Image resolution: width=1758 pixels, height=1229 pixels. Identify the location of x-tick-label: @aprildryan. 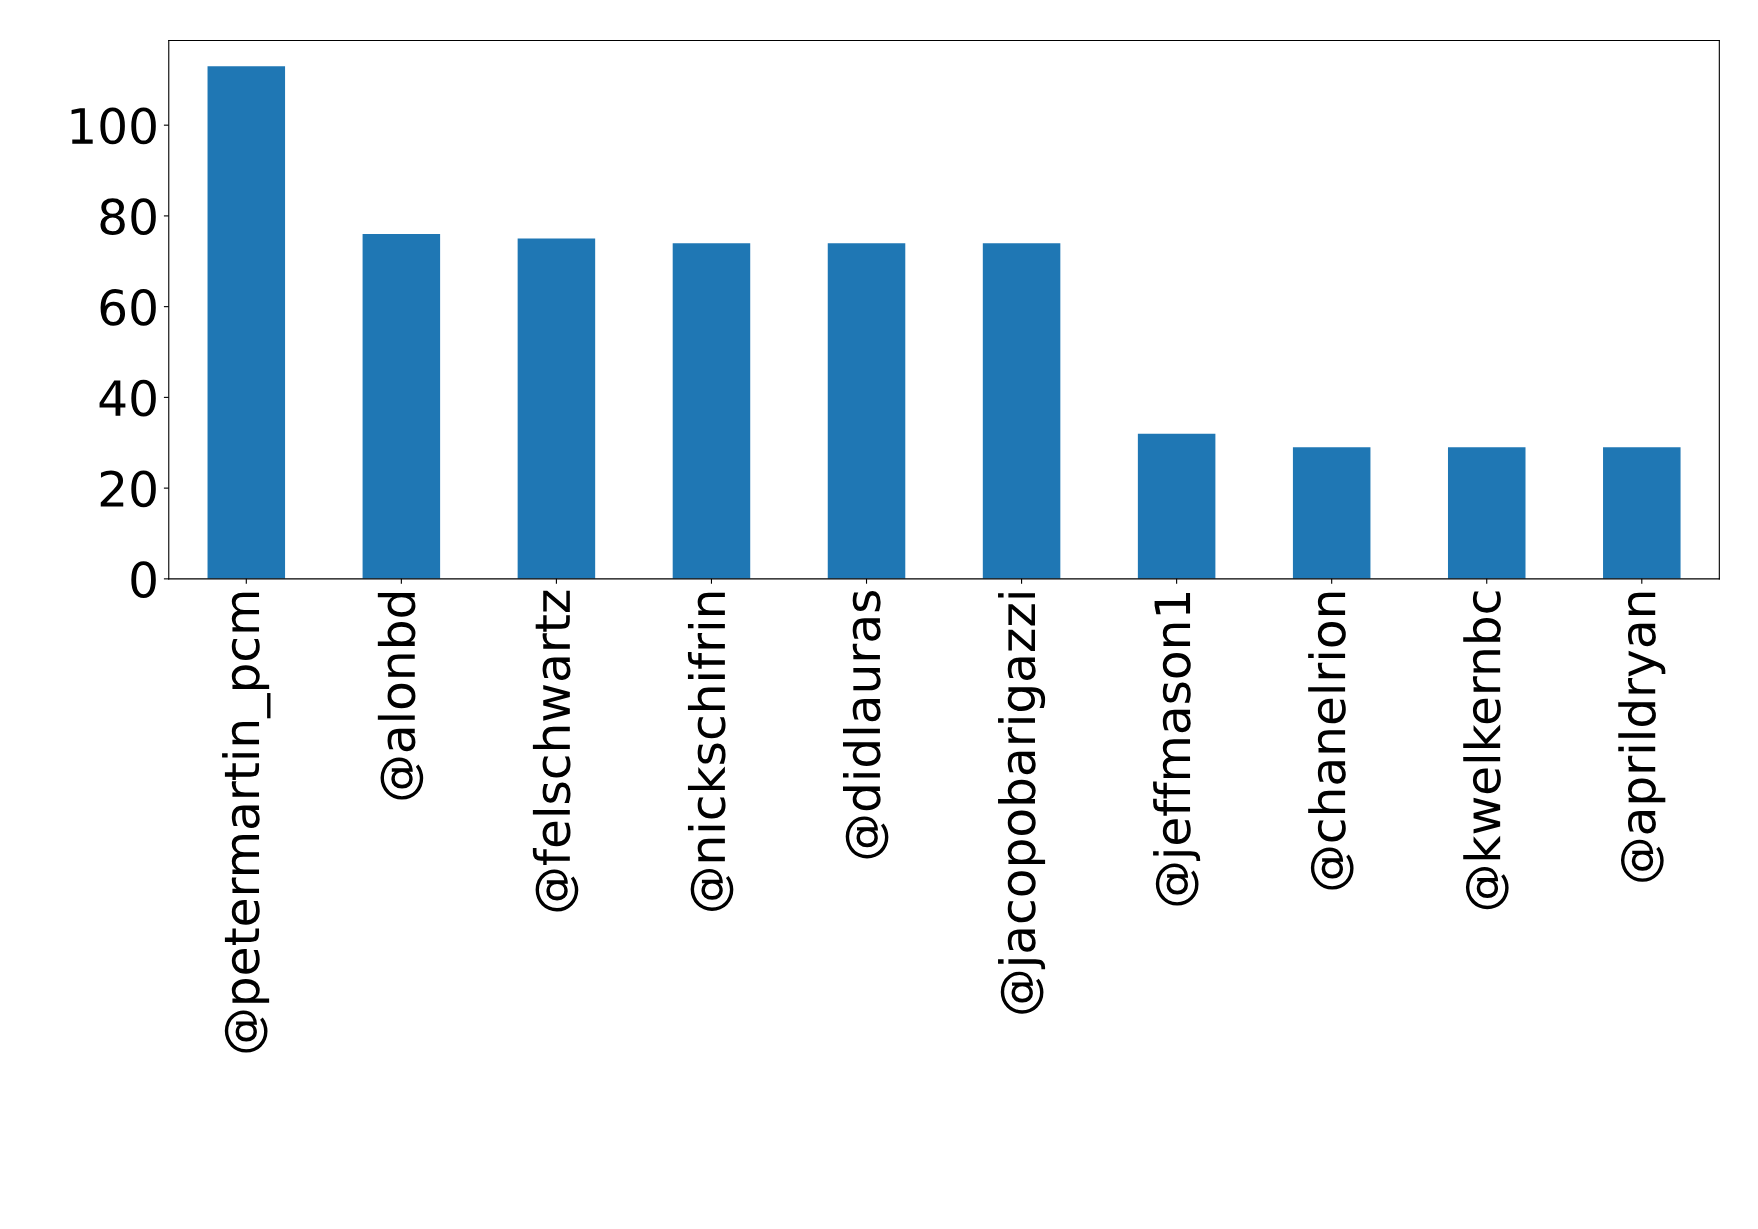
(1642, 737).